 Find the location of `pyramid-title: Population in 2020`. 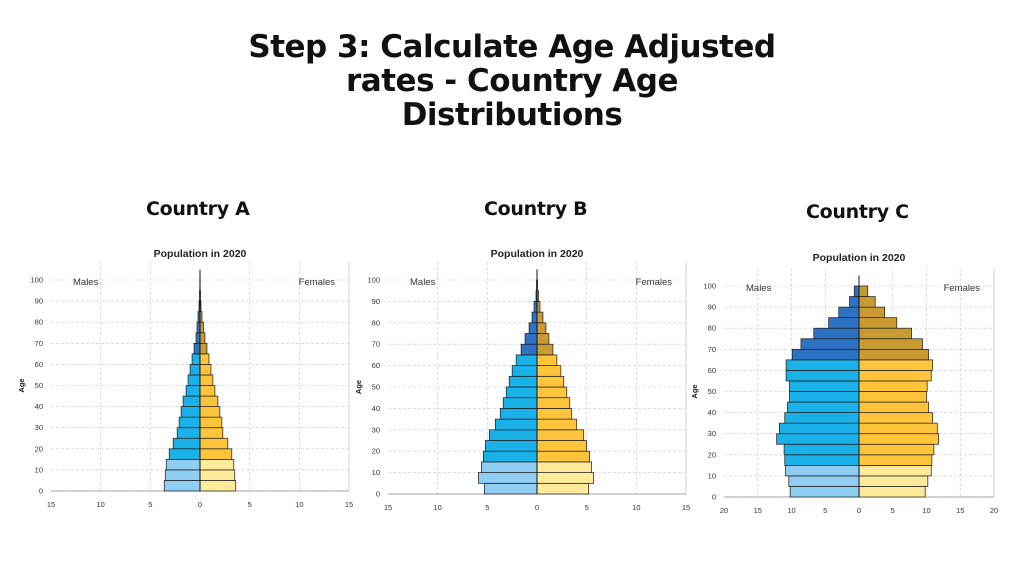

pyramid-title: Population in 2020 is located at coordinates (859, 258).